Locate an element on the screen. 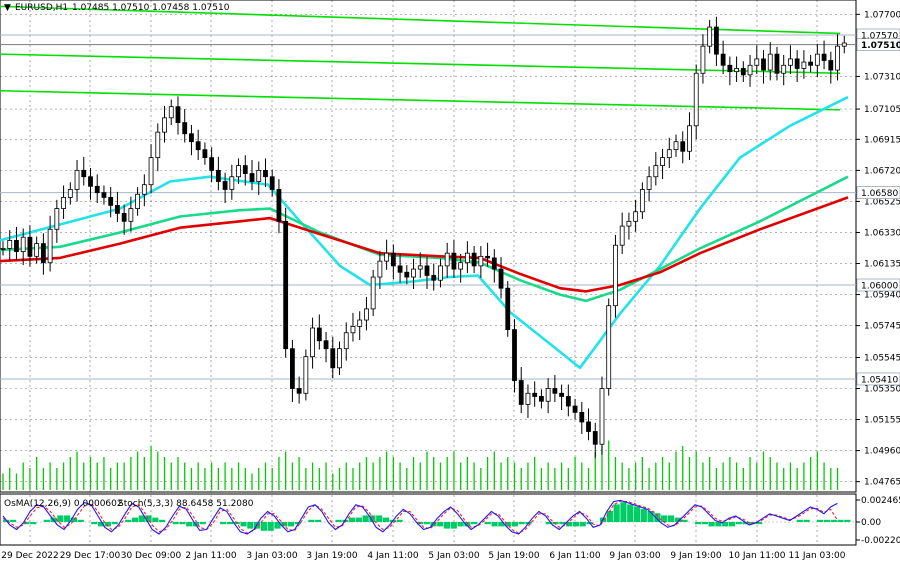  price-tag-box is located at coordinates (878, 285).